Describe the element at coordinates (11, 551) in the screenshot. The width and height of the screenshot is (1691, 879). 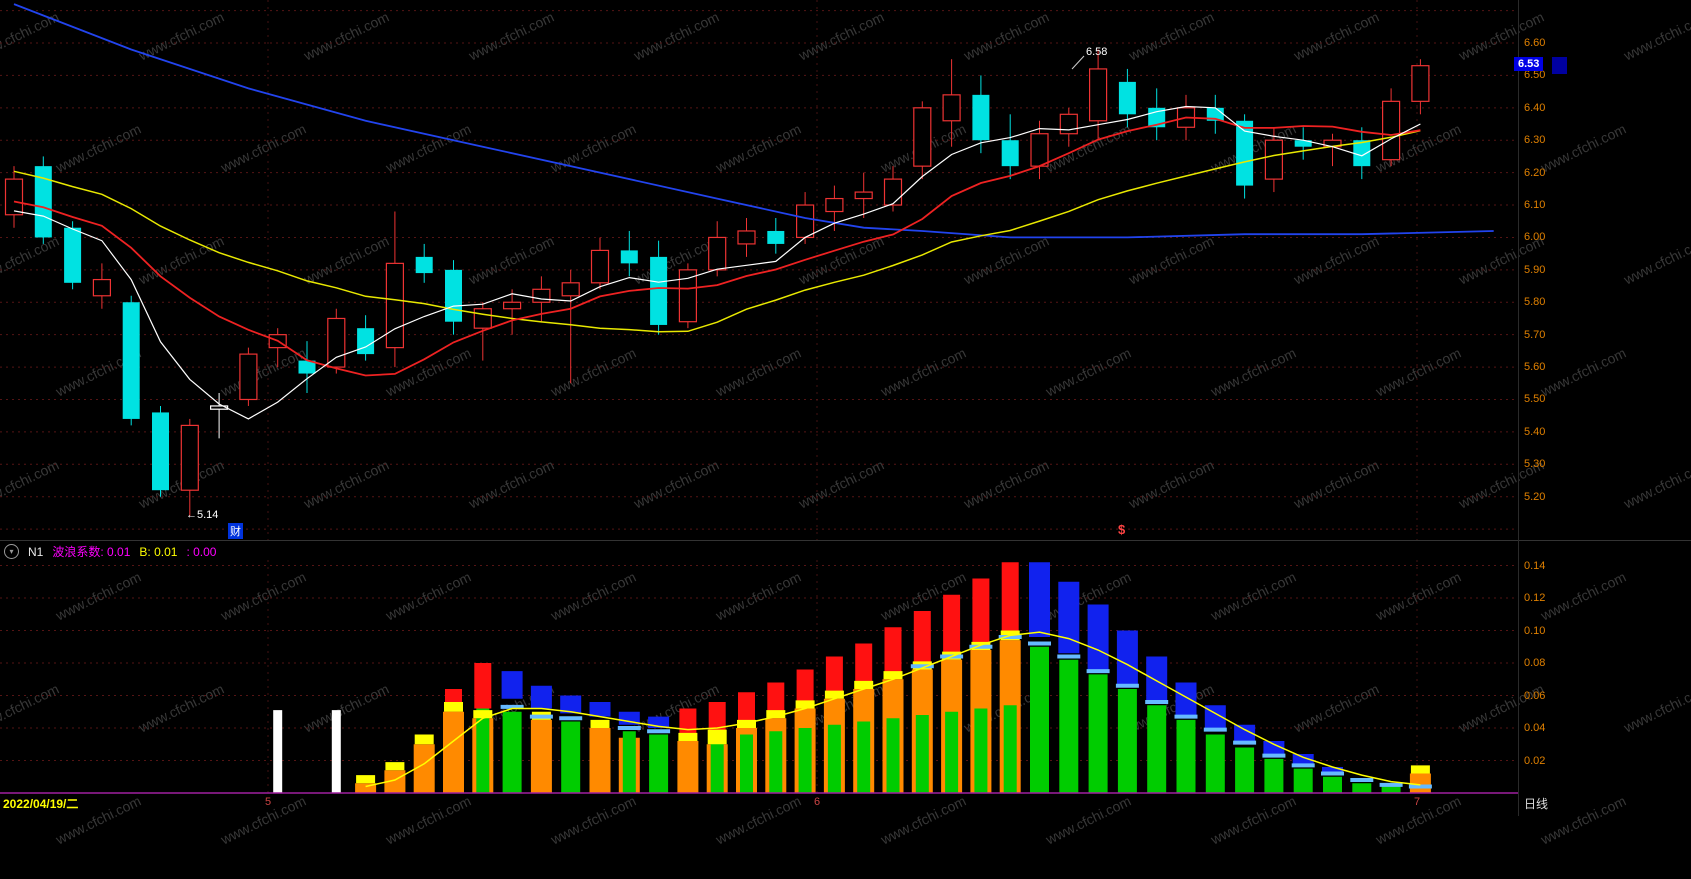
I see `indicator-collapse-icon: ▾` at that location.